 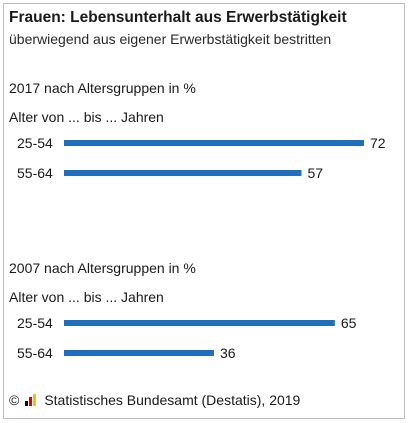 I want to click on panel-2007-axis-label: Alter von ... bis ... Jahren, so click(x=86, y=297).